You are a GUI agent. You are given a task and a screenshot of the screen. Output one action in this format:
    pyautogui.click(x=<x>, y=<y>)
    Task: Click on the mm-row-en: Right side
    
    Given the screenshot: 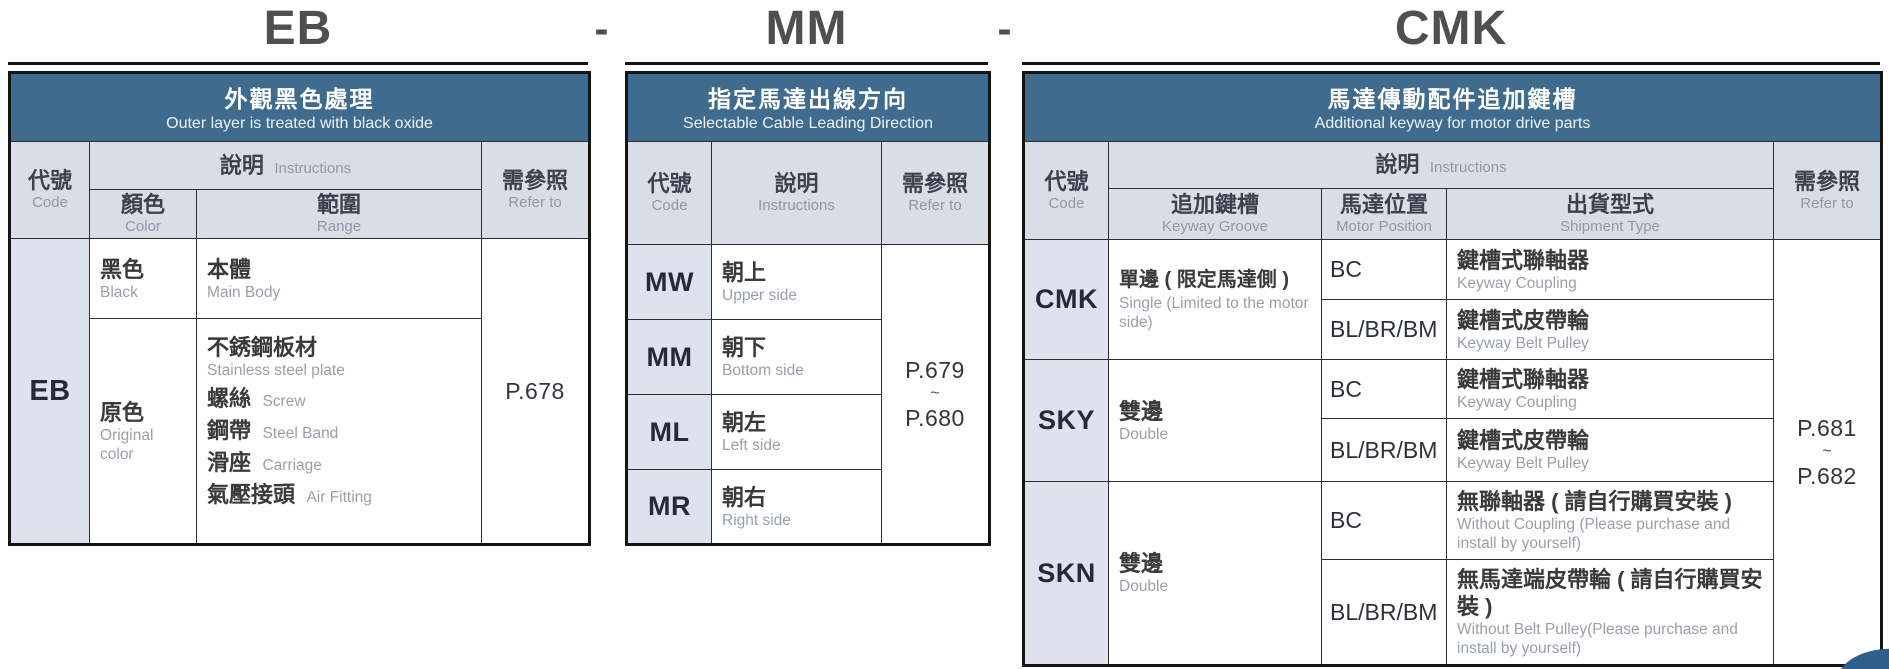 What is the action you would take?
    pyautogui.click(x=756, y=520)
    